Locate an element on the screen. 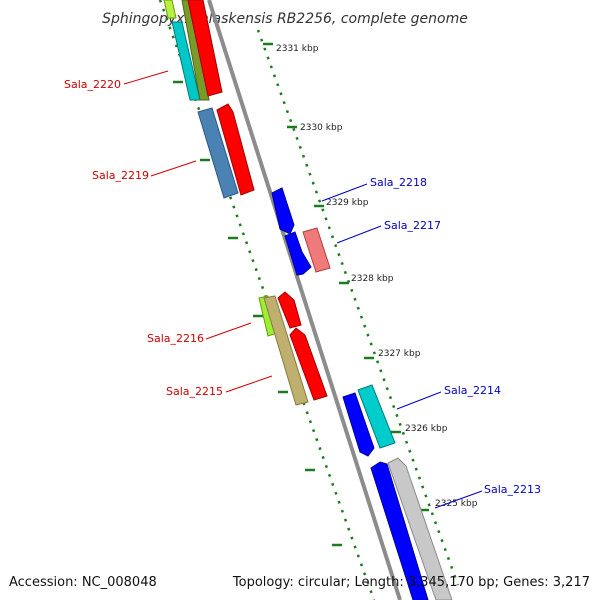  tick-label-2327: 2327 kbp is located at coordinates (399, 354).